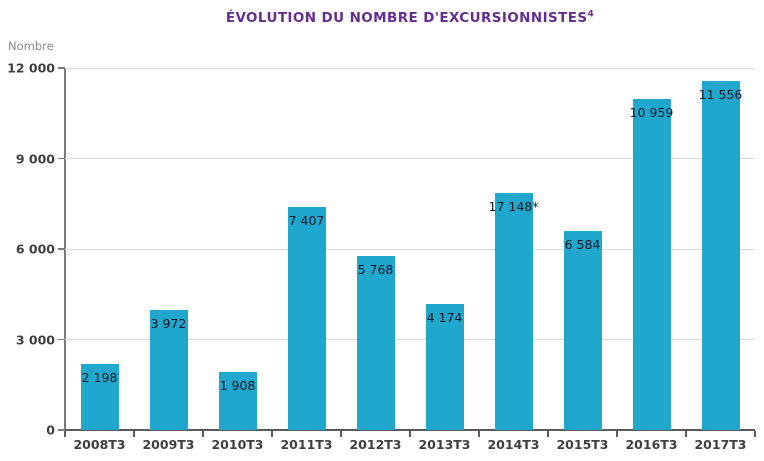  What do you see at coordinates (50, 430) in the screenshot?
I see `y-tick-label: 0` at bounding box center [50, 430].